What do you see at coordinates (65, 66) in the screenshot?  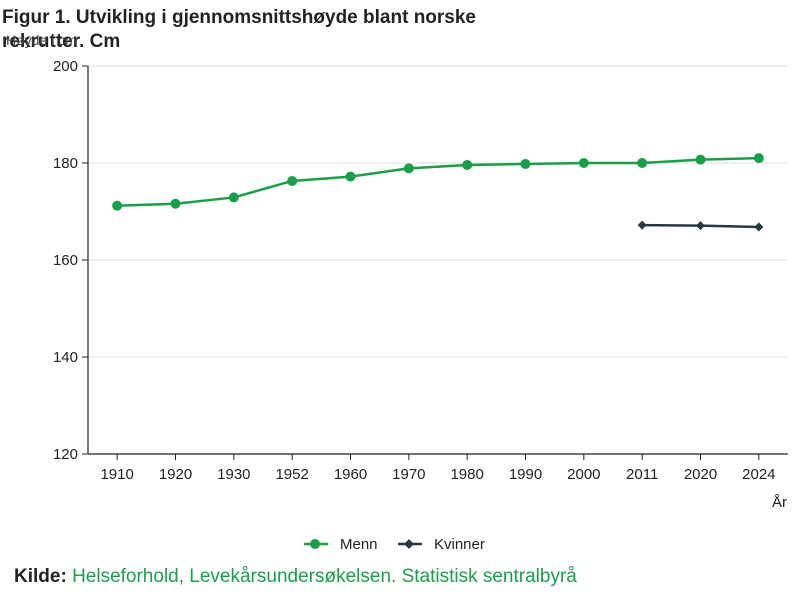 I see `y-tick-label: 200` at bounding box center [65, 66].